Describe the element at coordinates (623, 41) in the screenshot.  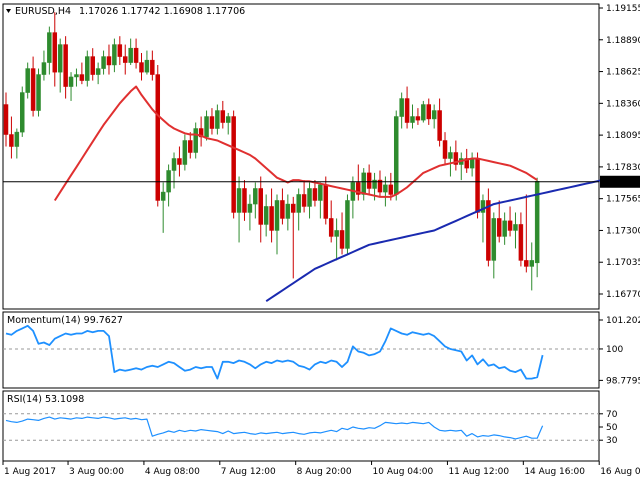
I see `price-tick-label: 1.18890` at that location.